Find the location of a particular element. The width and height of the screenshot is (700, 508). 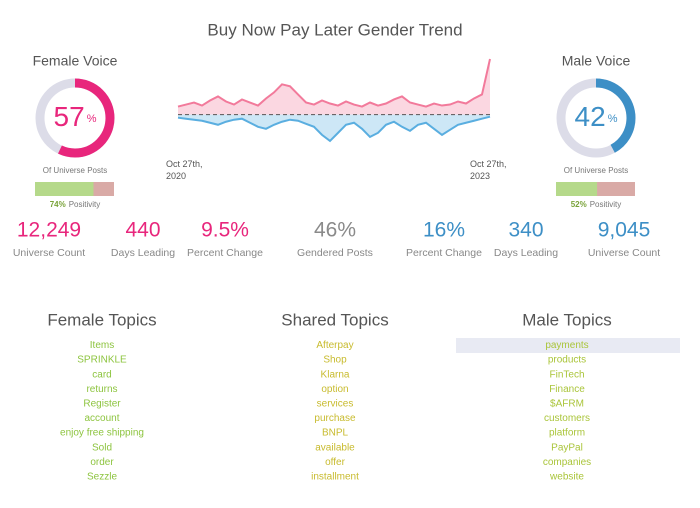

donut-value: 42% is located at coordinates (596, 116).